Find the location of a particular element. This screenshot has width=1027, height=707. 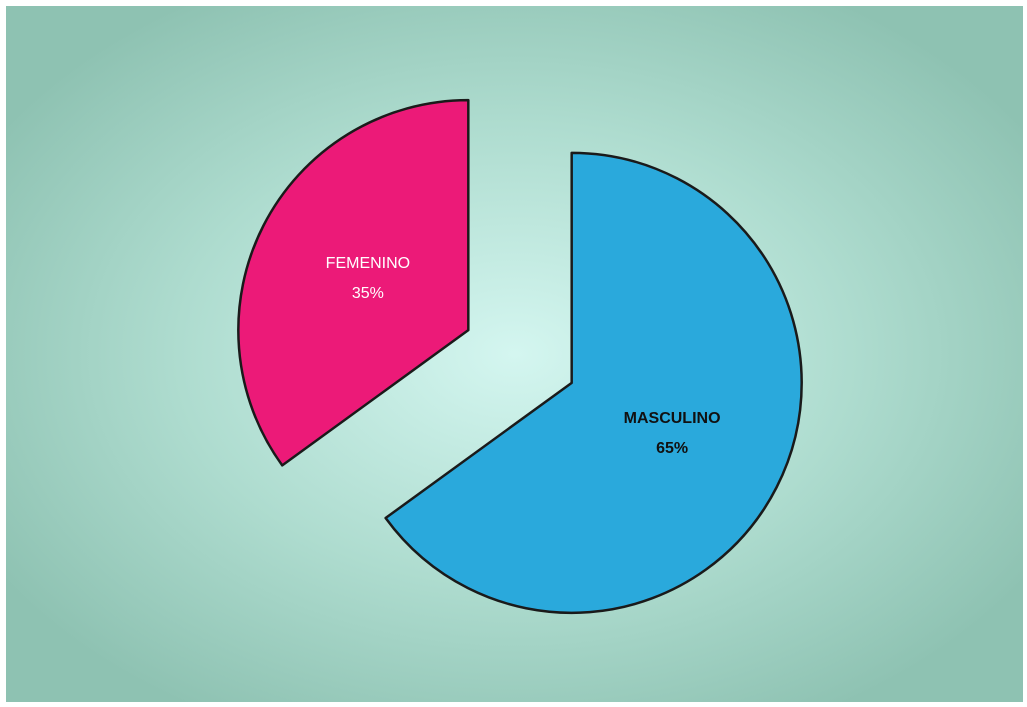

slice-label: FEMENINO is located at coordinates (368, 263).